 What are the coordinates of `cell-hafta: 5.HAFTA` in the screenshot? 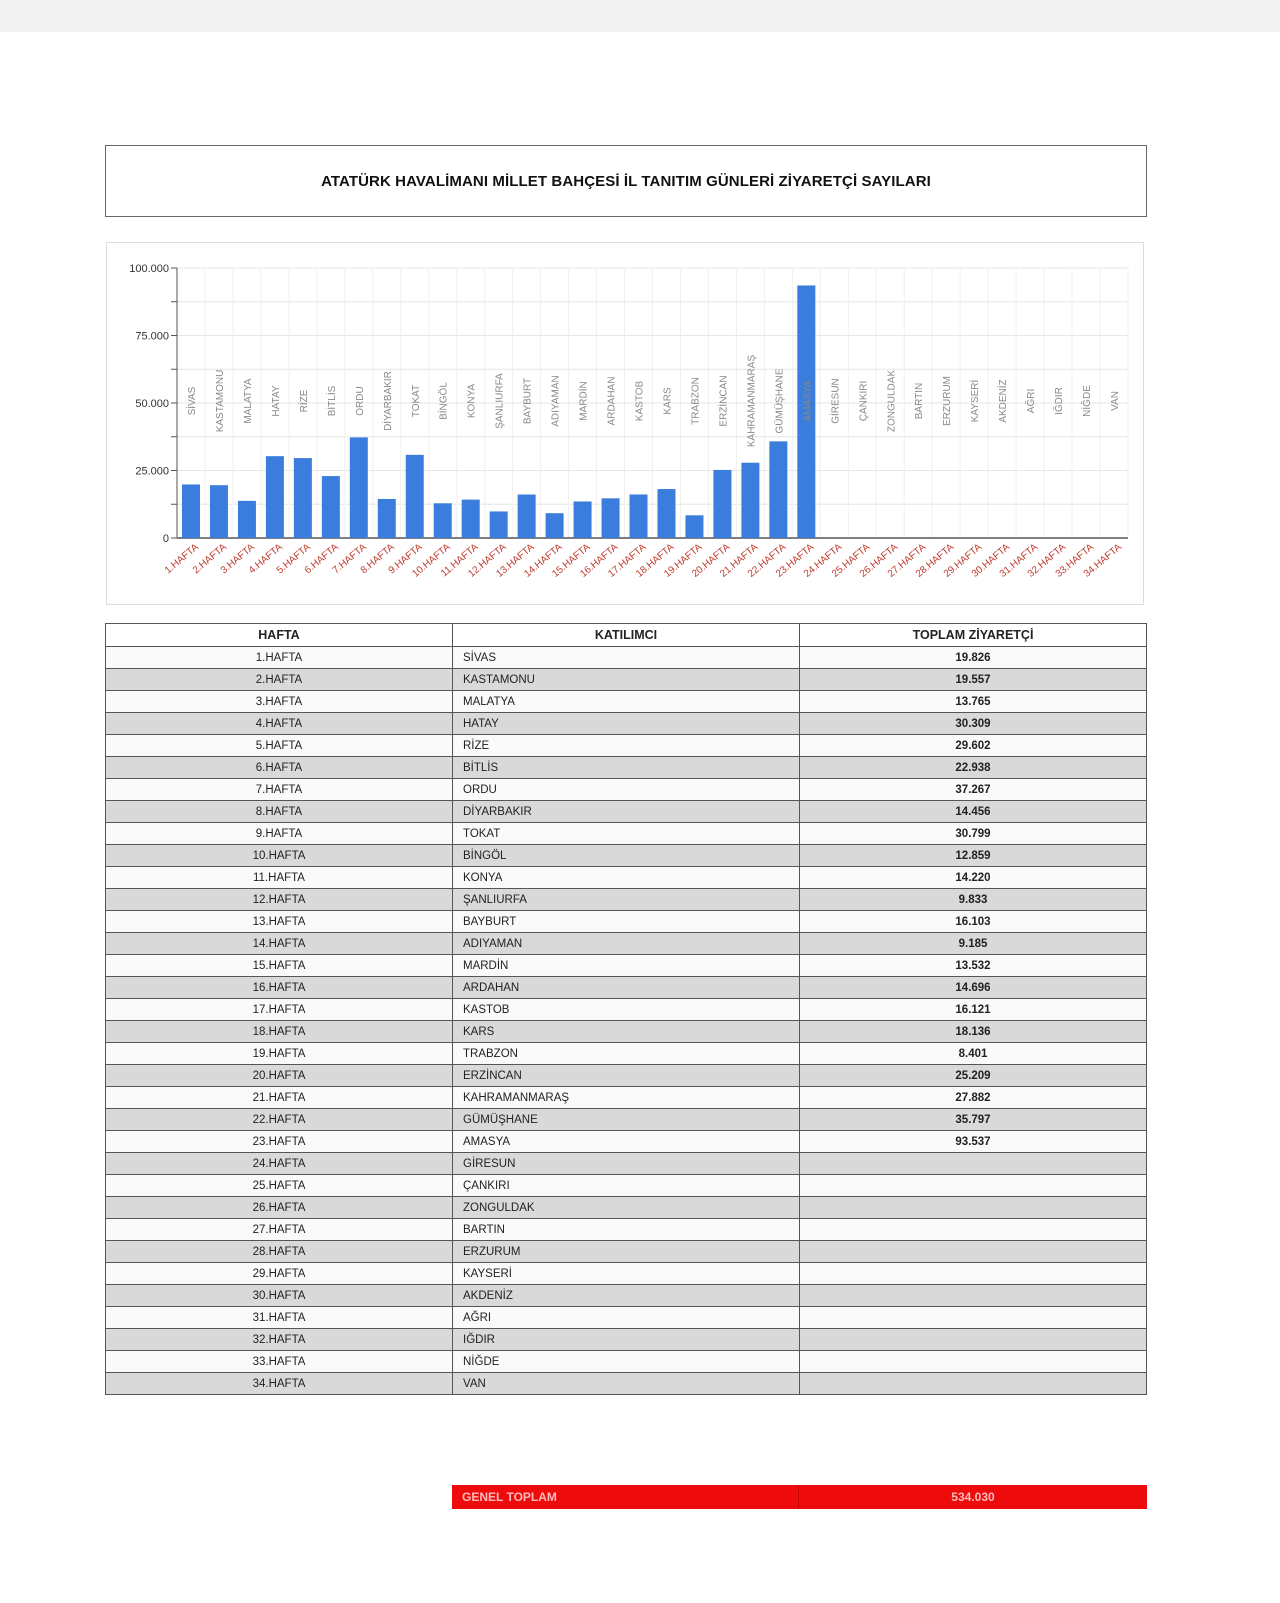 It's located at (279, 745).